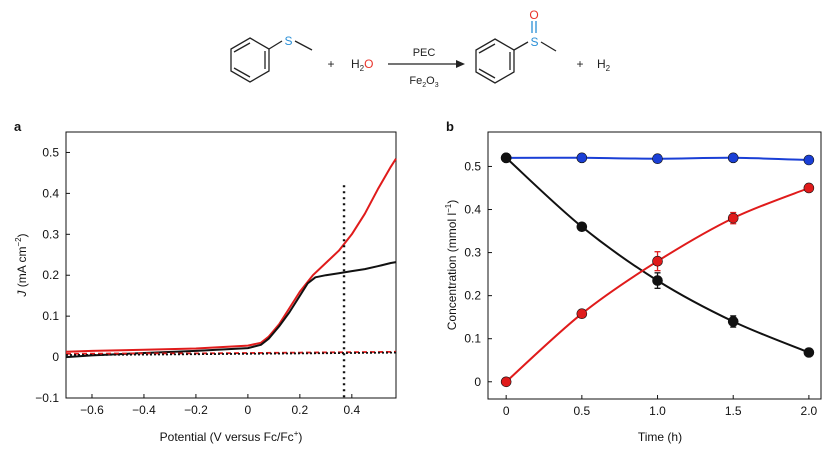  I want to click on reaction-arrow, so click(426, 64).